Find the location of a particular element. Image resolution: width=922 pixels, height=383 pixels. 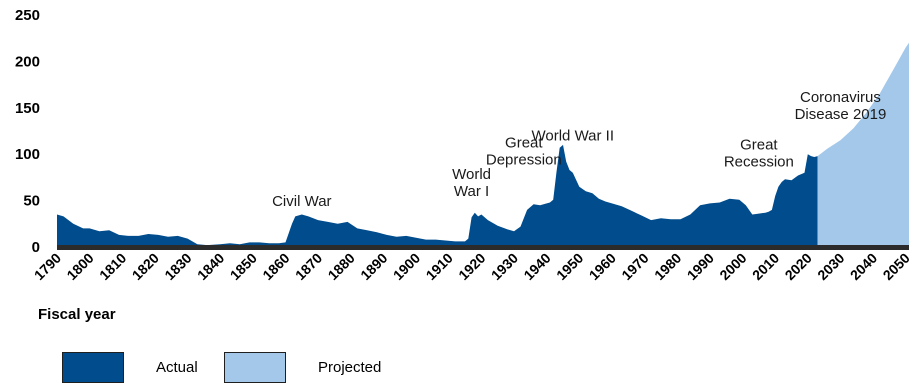

y-tick-label: 250 is located at coordinates (27, 15).